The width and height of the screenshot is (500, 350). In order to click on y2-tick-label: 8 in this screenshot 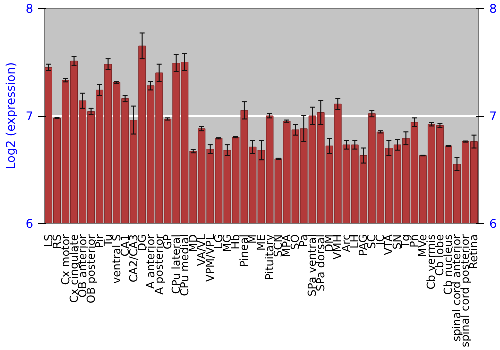, I will do `click(494, 9)`.